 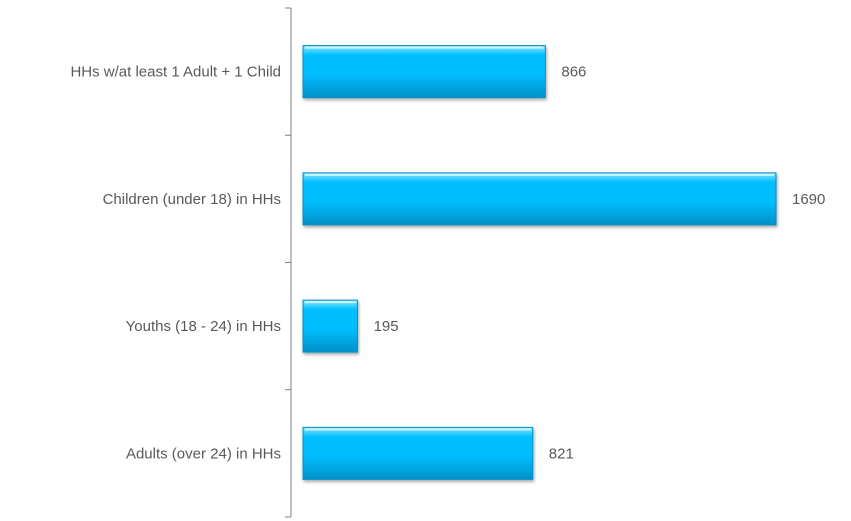 What do you see at coordinates (175, 72) in the screenshot?
I see `category-label: HHs w/at least 1 Adult + 1 Child` at bounding box center [175, 72].